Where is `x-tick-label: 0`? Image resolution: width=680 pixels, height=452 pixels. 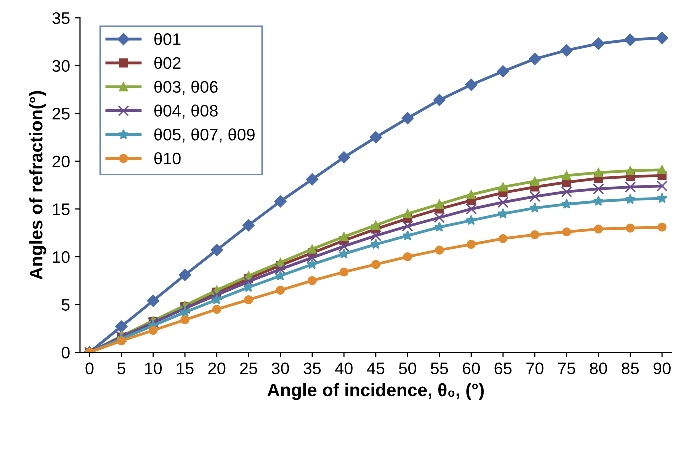
x-tick-label: 0 is located at coordinates (90, 368).